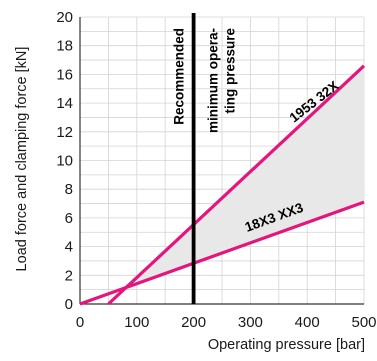 This screenshot has height=361, width=377. I want to click on y-tick-label: 8, so click(69, 189).